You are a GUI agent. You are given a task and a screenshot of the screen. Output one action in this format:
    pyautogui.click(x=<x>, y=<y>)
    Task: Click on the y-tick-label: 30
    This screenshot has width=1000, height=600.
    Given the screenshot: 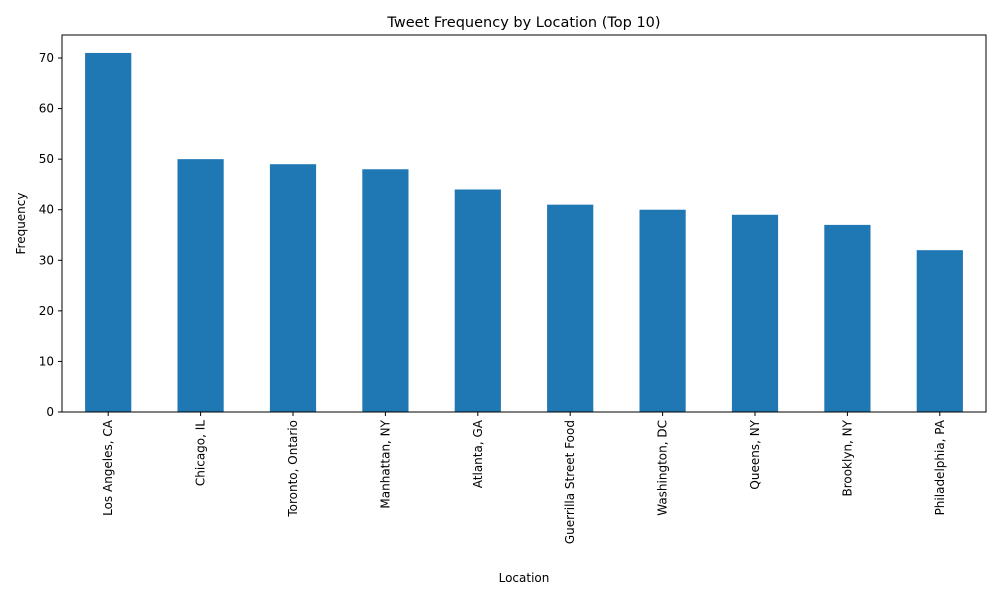 What is the action you would take?
    pyautogui.click(x=46, y=260)
    